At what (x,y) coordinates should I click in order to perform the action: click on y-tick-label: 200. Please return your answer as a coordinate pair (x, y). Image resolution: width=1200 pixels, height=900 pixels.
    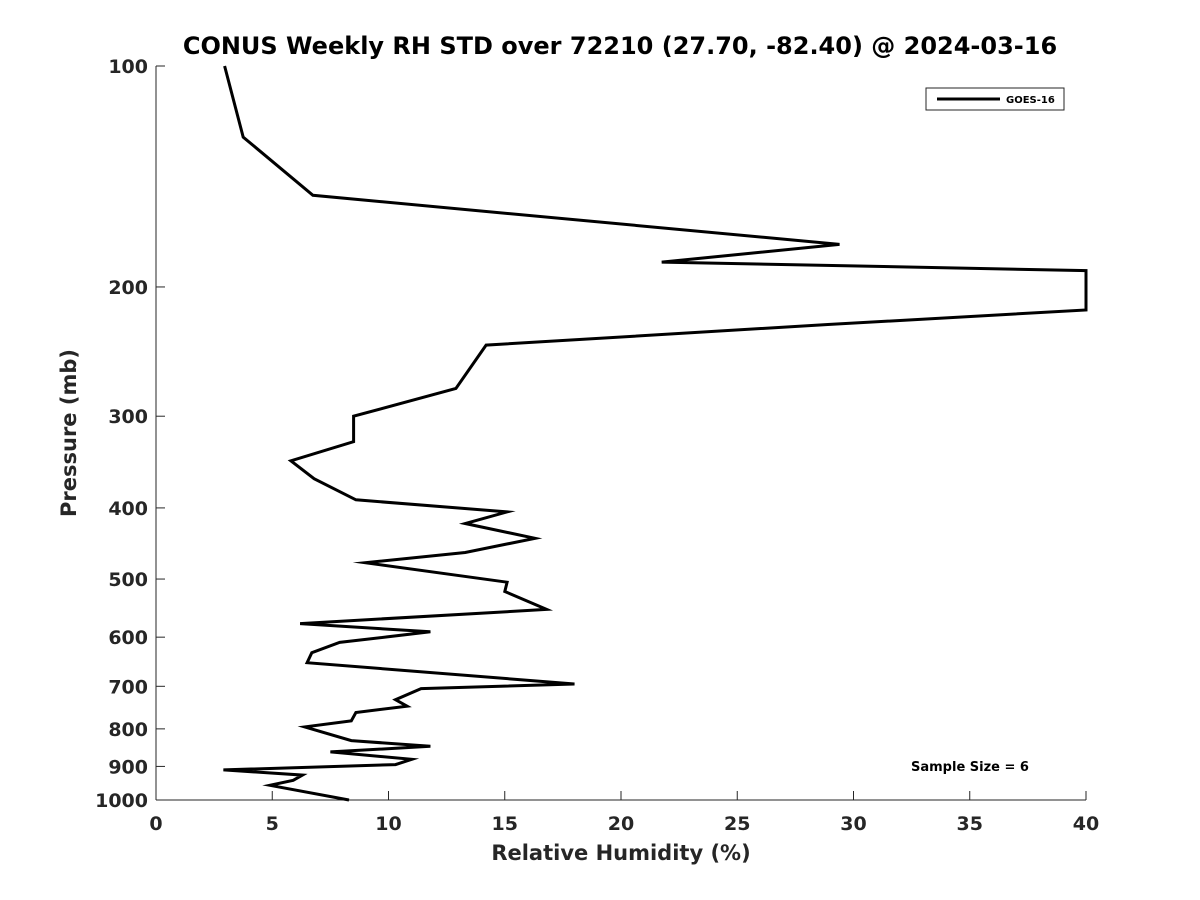
    Looking at the image, I should click on (128, 288).